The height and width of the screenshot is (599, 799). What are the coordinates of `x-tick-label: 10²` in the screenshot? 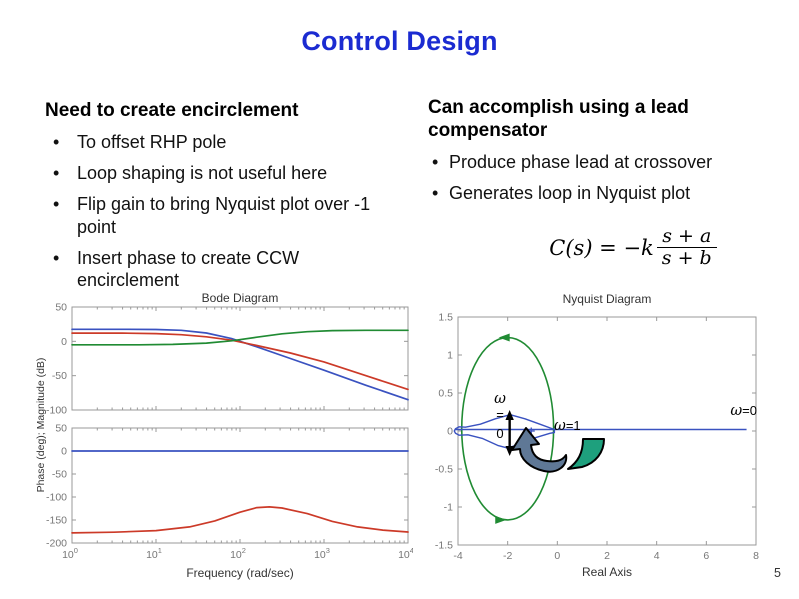 It's located at (238, 553).